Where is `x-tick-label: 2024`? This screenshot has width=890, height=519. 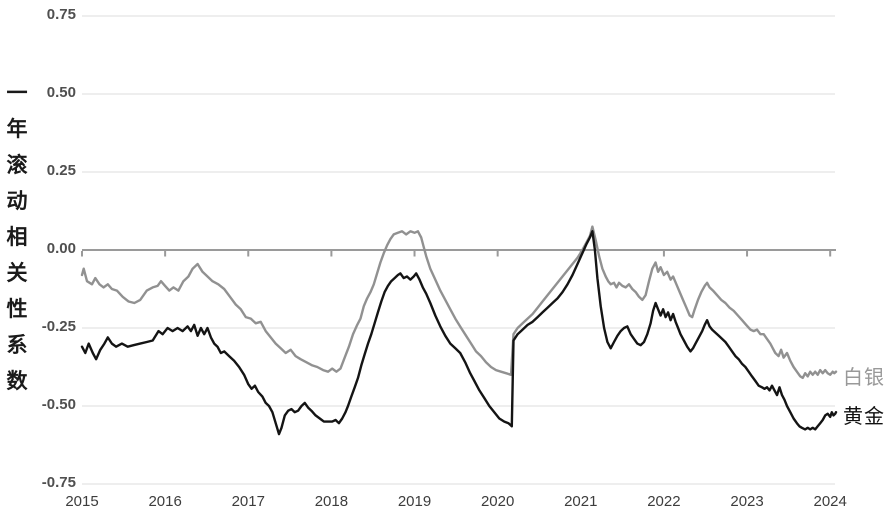
x-tick-label: 2024 is located at coordinates (830, 501).